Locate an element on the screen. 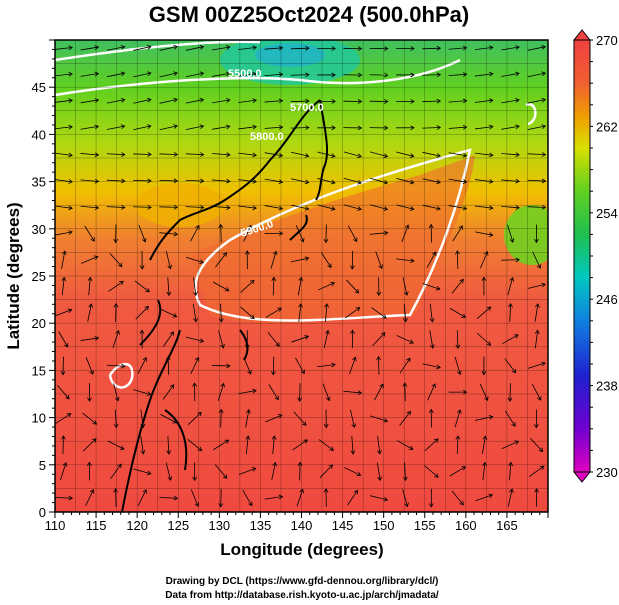 This screenshot has width=619, height=605. x-tick-label: 165 is located at coordinates (507, 525).